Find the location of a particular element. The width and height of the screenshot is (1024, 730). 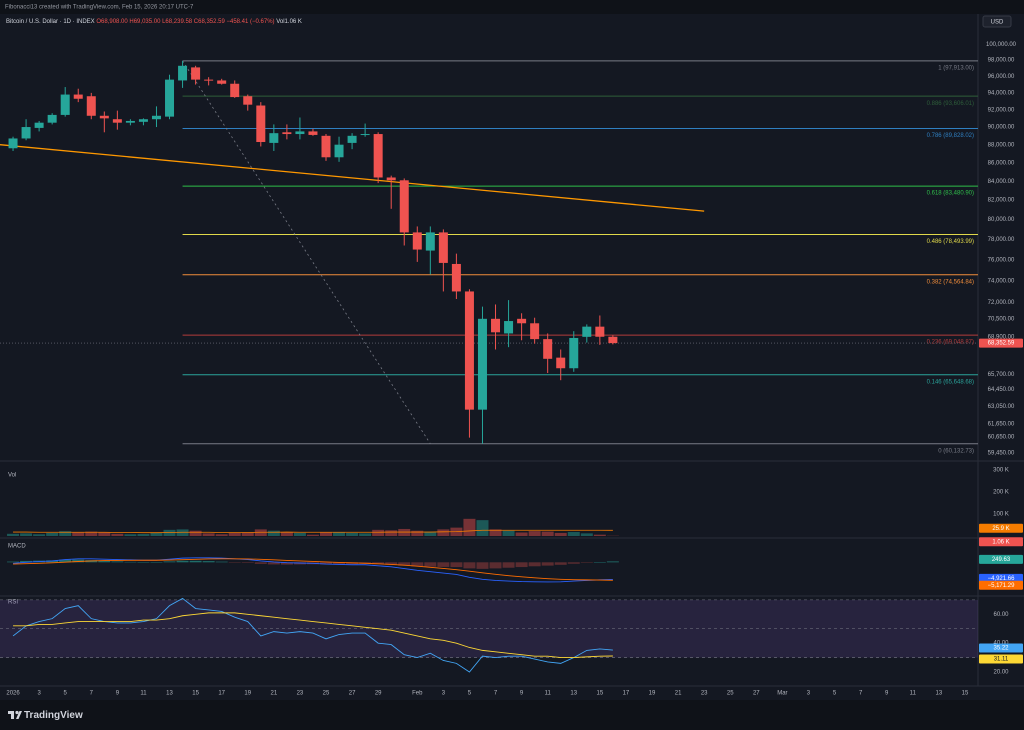

fib-label: 0 (60,132.73) is located at coordinates (956, 451).